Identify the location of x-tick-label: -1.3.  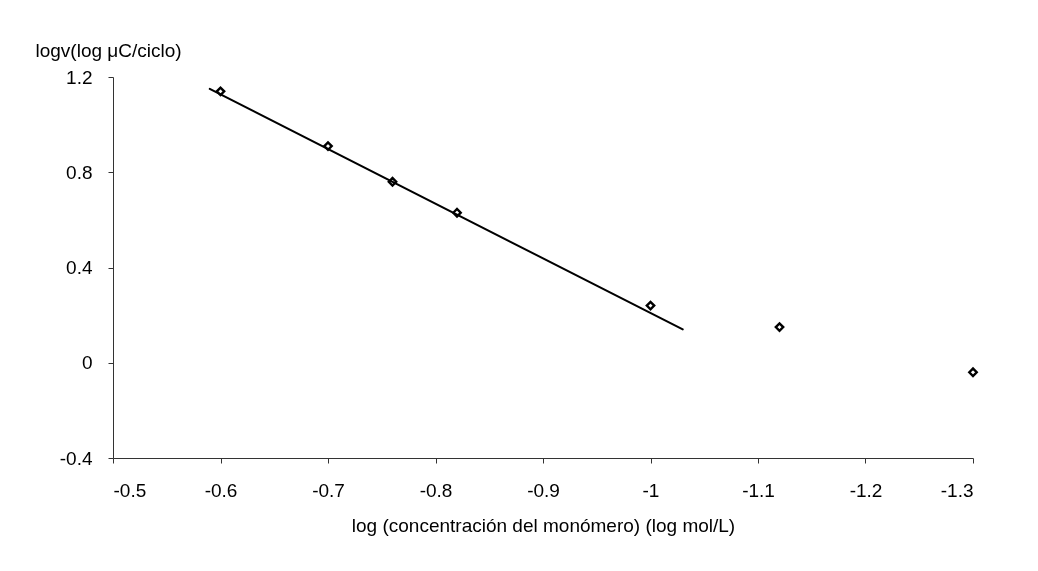
(957, 490).